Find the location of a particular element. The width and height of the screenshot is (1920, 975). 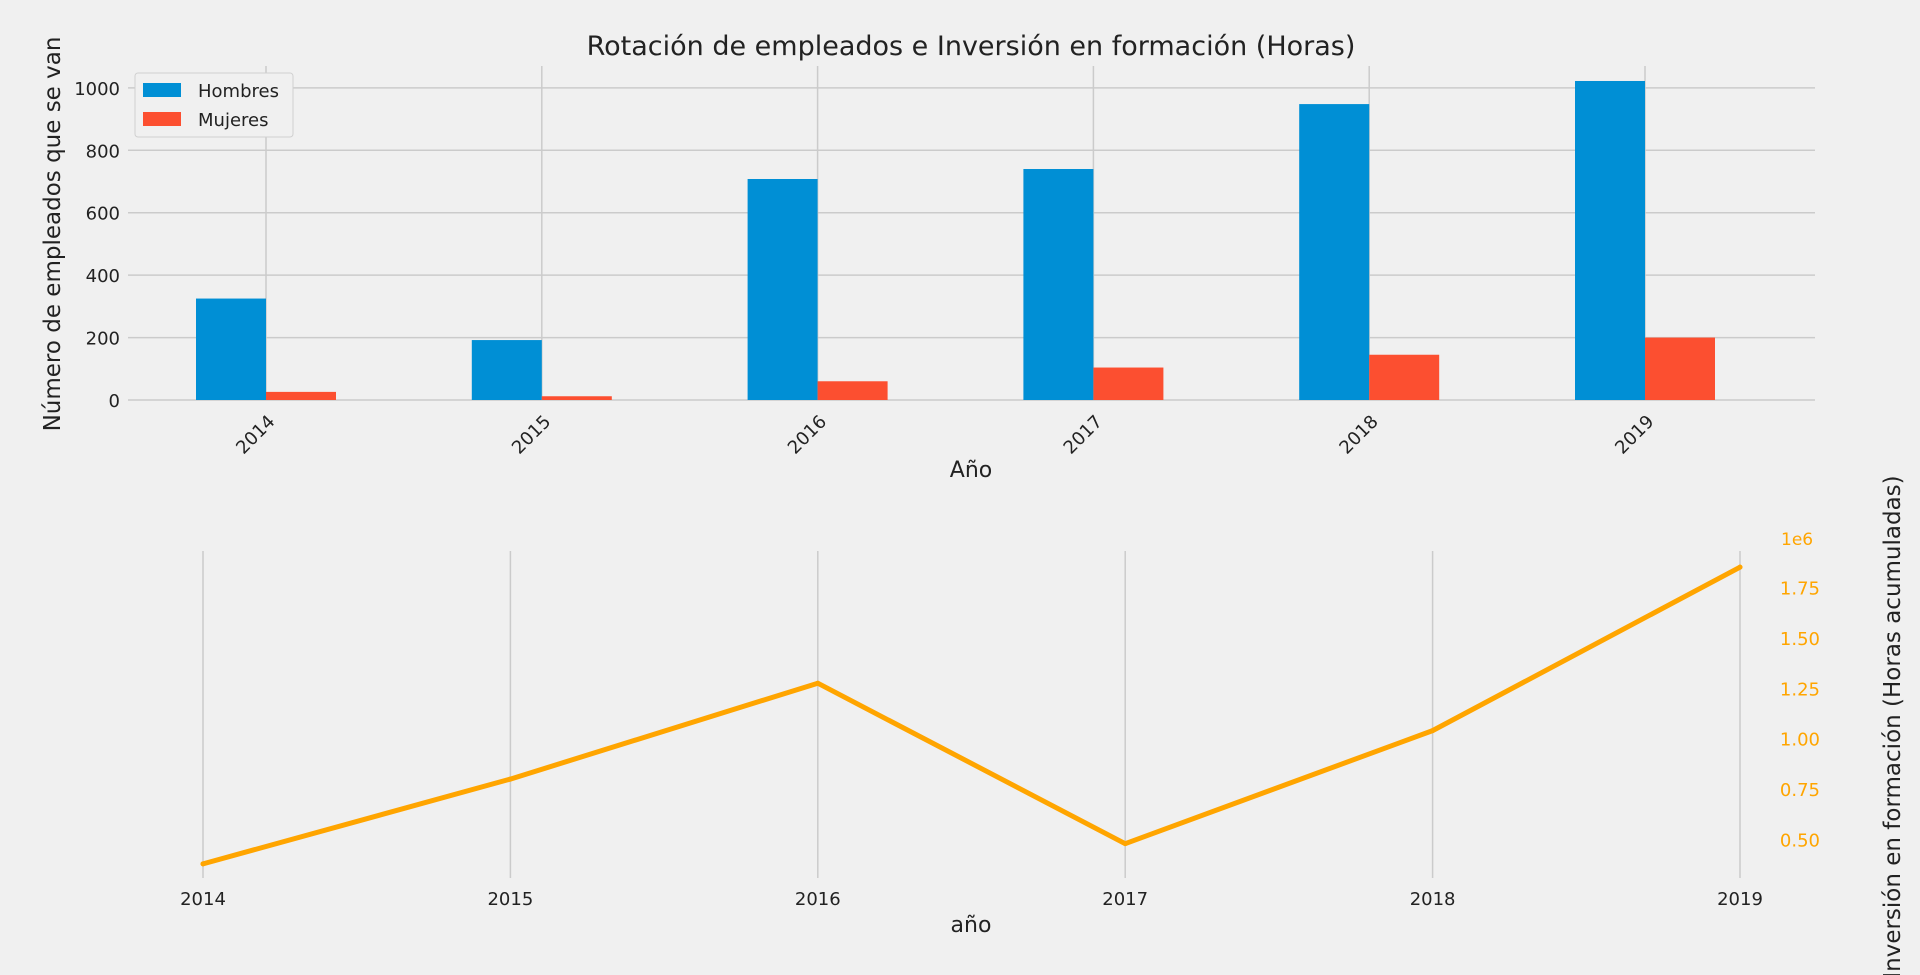

legend: Hombres Mujeres is located at coordinates (214, 105).